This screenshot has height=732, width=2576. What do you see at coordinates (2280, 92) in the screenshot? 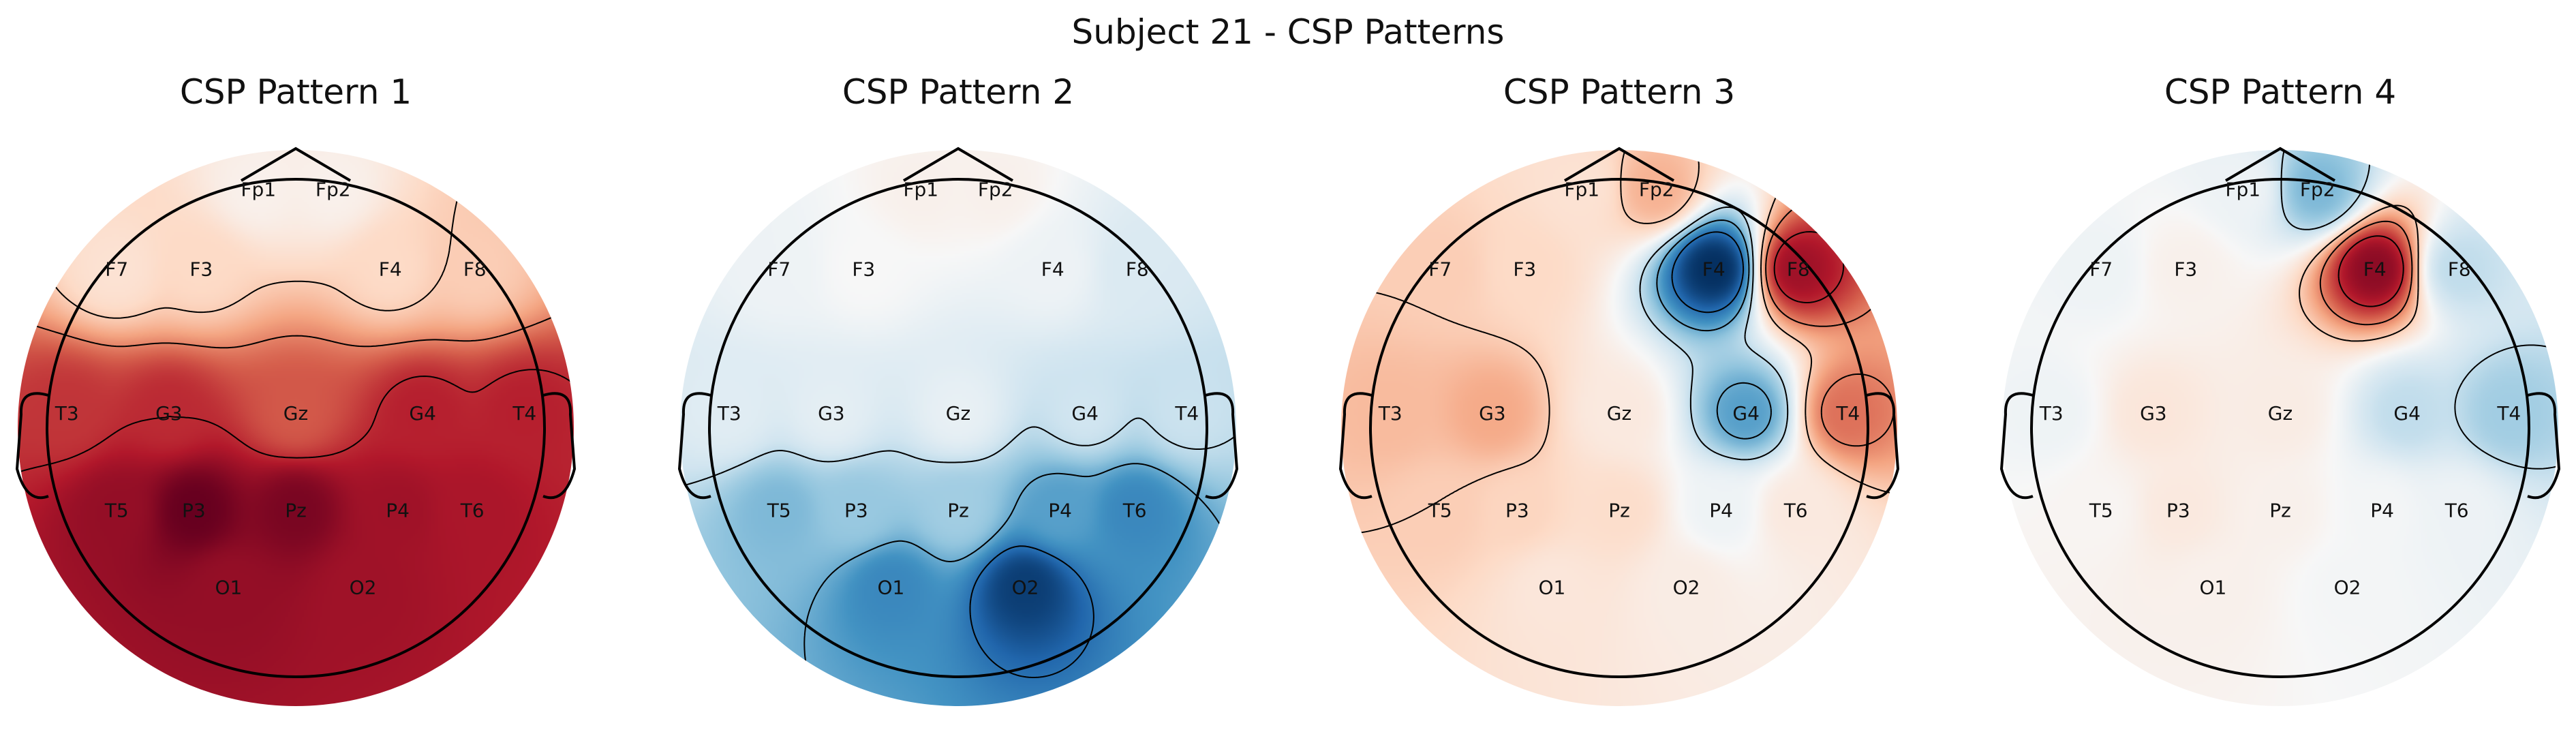
I see `panel-title: CSP Pattern 4` at bounding box center [2280, 92].